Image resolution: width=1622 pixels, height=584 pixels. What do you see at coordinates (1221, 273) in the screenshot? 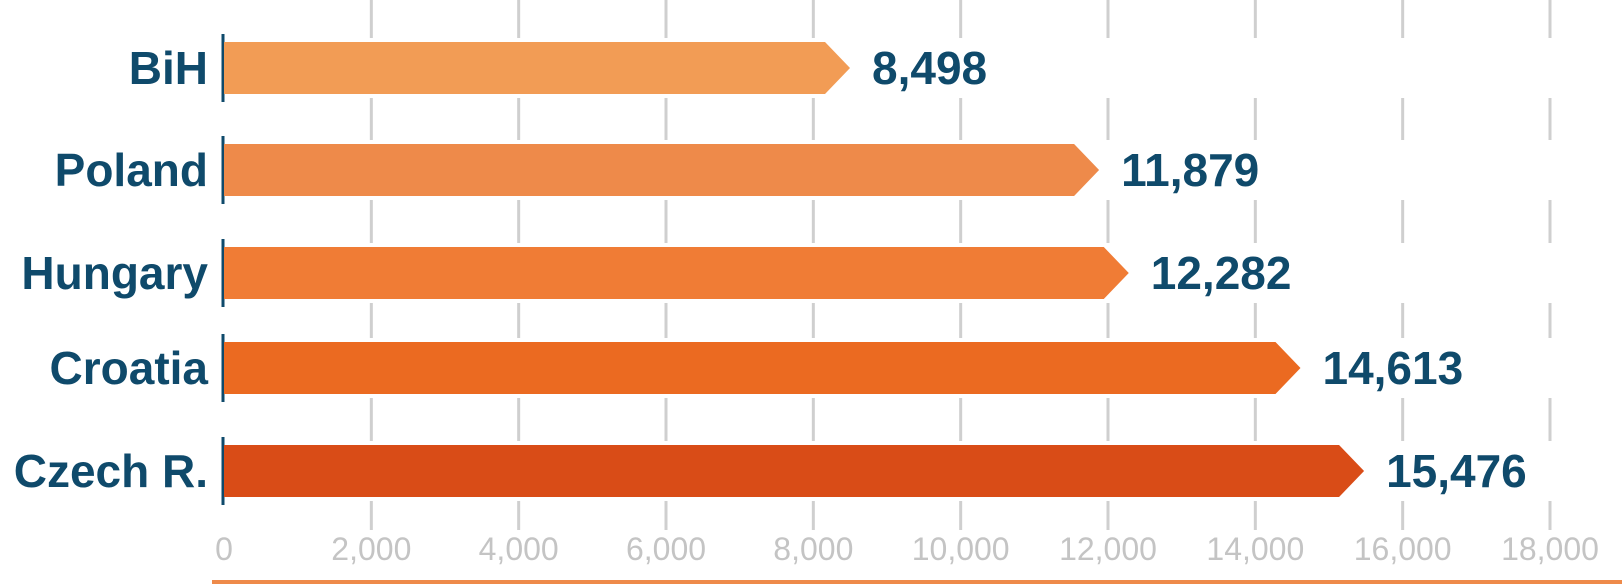
I see `value-label: 12,282` at bounding box center [1221, 273].